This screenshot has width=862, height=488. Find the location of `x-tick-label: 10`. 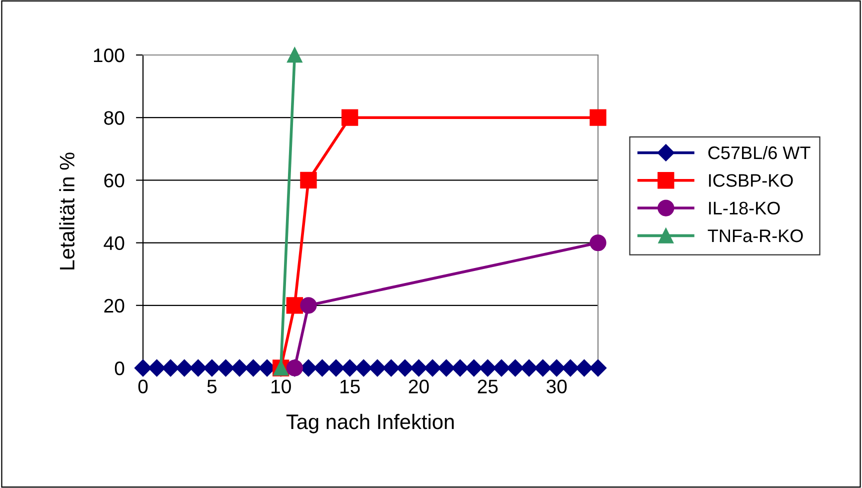

x-tick-label: 10 is located at coordinates (281, 387).